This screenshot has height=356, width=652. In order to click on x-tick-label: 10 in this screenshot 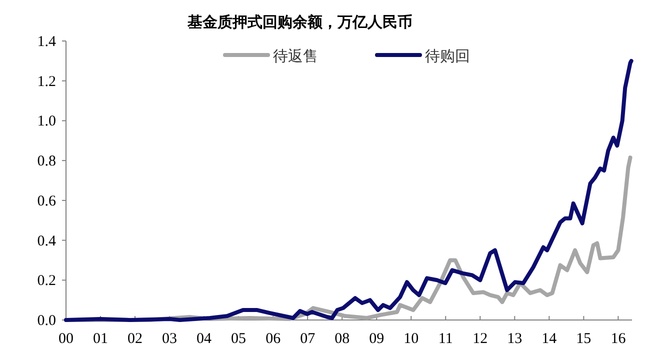, I will do `click(411, 339)`.